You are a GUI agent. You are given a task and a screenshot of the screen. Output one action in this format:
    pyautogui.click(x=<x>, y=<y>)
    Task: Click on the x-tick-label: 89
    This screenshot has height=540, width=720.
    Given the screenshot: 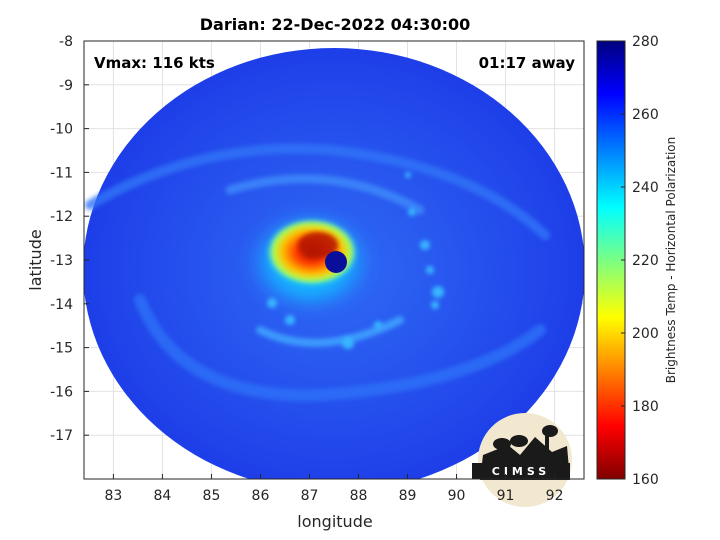 What is the action you would take?
    pyautogui.click(x=408, y=496)
    